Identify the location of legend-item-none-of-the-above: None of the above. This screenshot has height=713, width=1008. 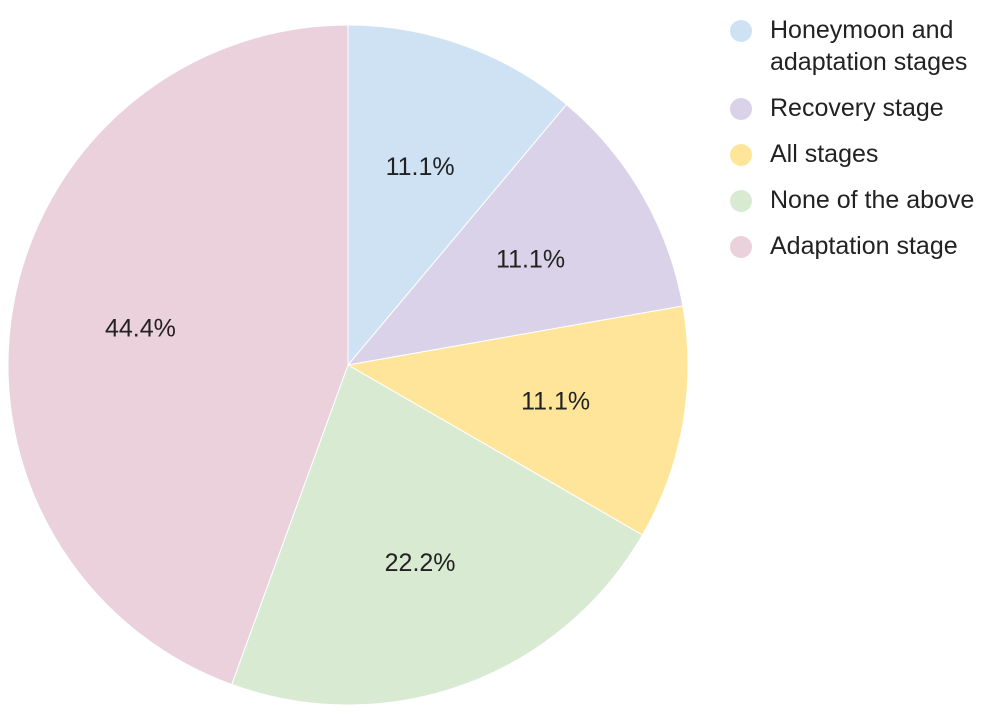
(869, 200).